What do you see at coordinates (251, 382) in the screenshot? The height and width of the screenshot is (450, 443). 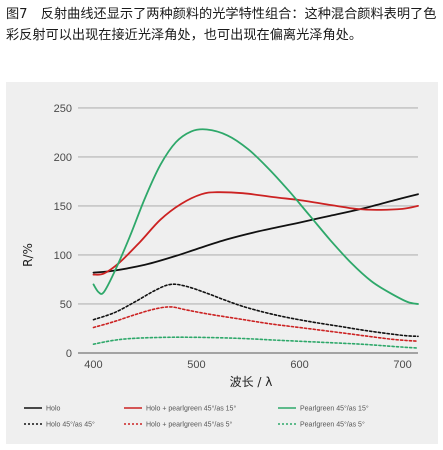 I see `x-axis-label: 波长 / λ` at bounding box center [251, 382].